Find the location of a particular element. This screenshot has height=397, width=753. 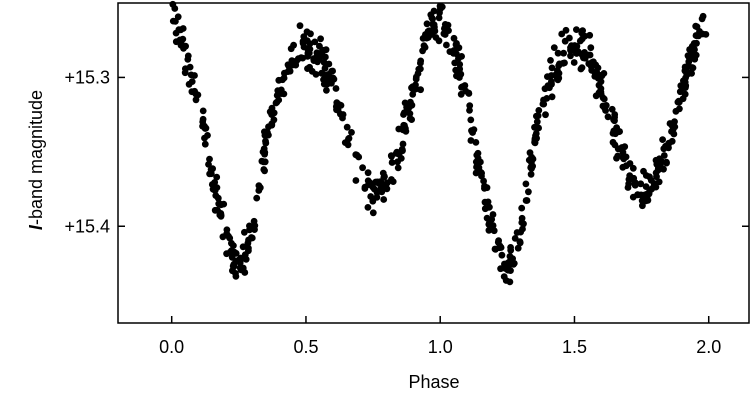

x-tick-label: 2.0 is located at coordinates (708, 347).